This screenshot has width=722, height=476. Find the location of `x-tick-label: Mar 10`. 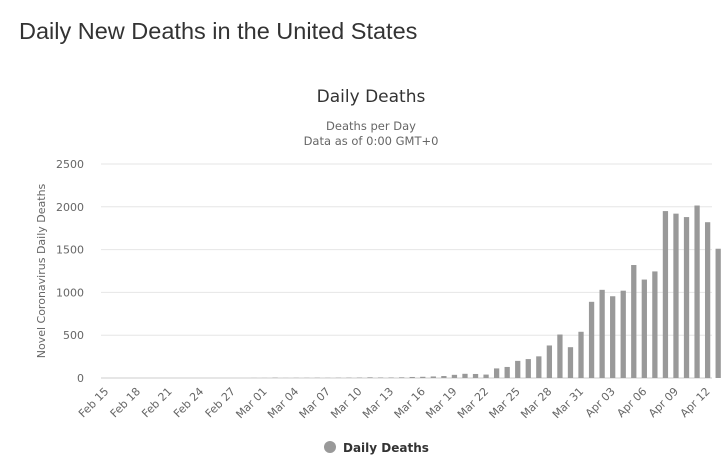

x-tick-label: Mar 10 is located at coordinates (346, 403).